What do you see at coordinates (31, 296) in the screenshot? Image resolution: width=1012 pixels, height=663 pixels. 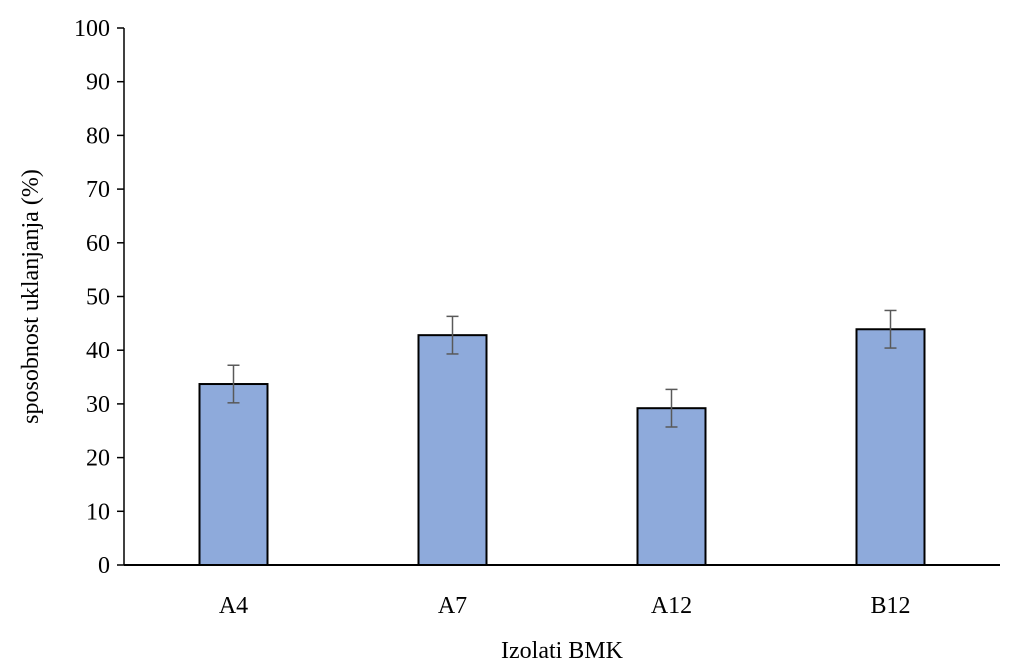 I see `y-axis-title: sposobnost uklanjanja (%)` at bounding box center [31, 296].